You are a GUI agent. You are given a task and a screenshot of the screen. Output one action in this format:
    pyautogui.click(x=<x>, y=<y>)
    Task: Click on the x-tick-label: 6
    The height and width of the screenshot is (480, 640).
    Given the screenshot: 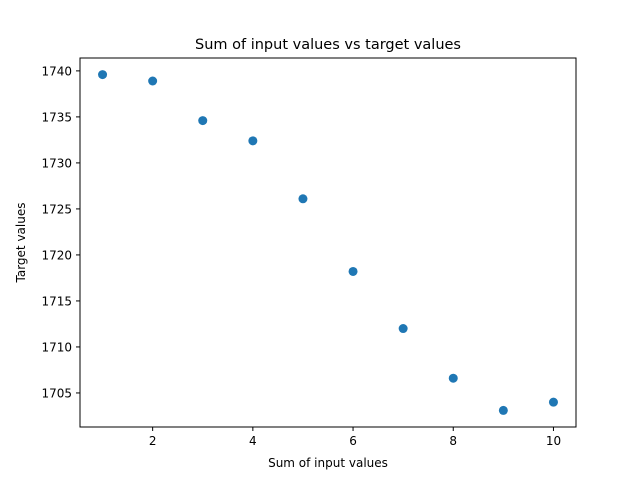 What is the action you would take?
    pyautogui.click(x=353, y=441)
    